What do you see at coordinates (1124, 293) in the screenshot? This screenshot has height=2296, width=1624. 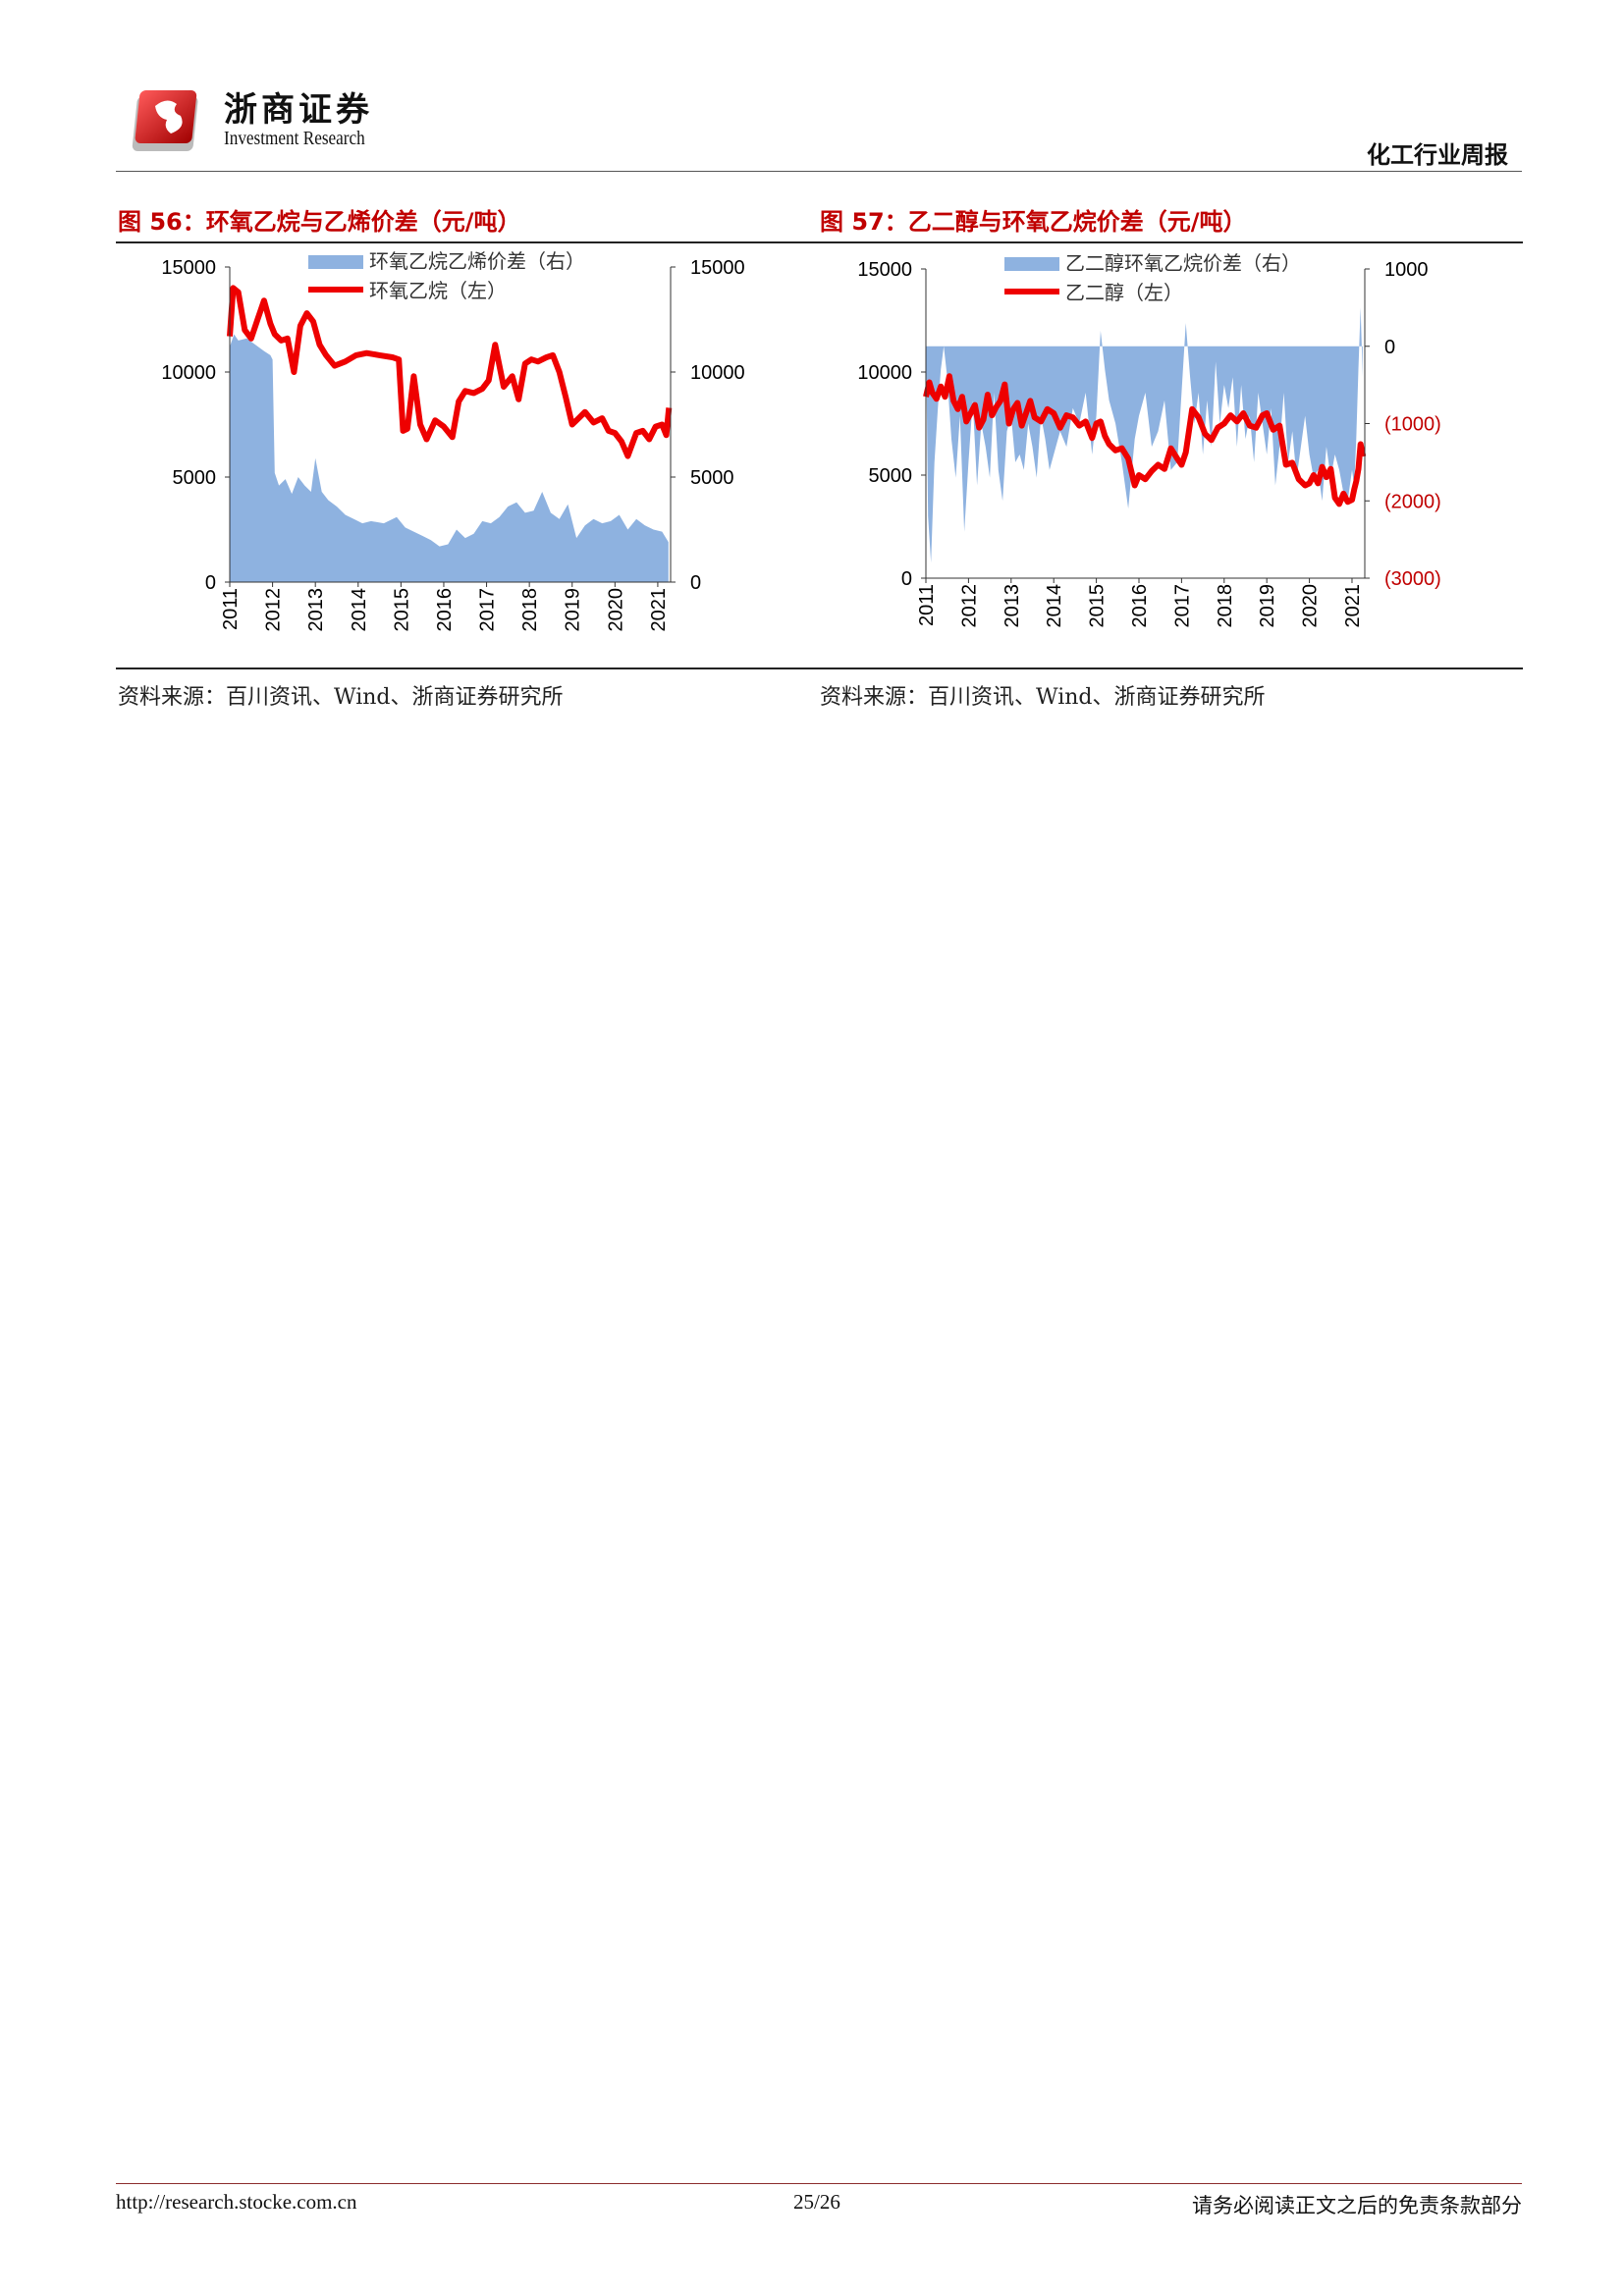 I see `legend-line-label: 乙二醇（左）` at bounding box center [1124, 293].